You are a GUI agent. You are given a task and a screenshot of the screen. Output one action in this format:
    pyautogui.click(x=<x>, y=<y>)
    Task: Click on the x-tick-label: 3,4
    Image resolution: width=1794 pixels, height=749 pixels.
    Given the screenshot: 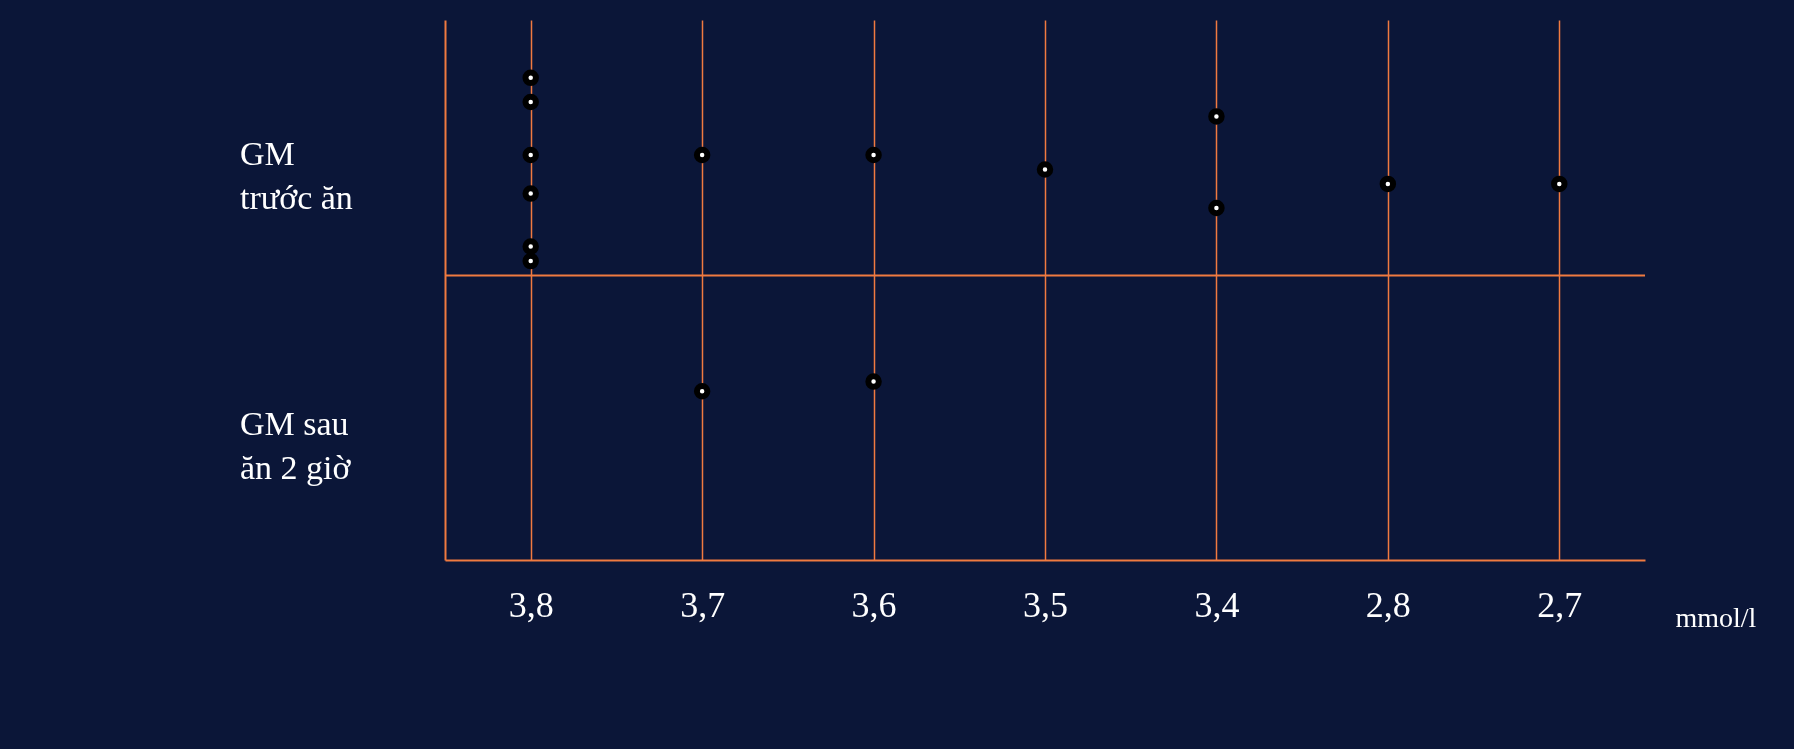 What is the action you would take?
    pyautogui.click(x=1217, y=604)
    